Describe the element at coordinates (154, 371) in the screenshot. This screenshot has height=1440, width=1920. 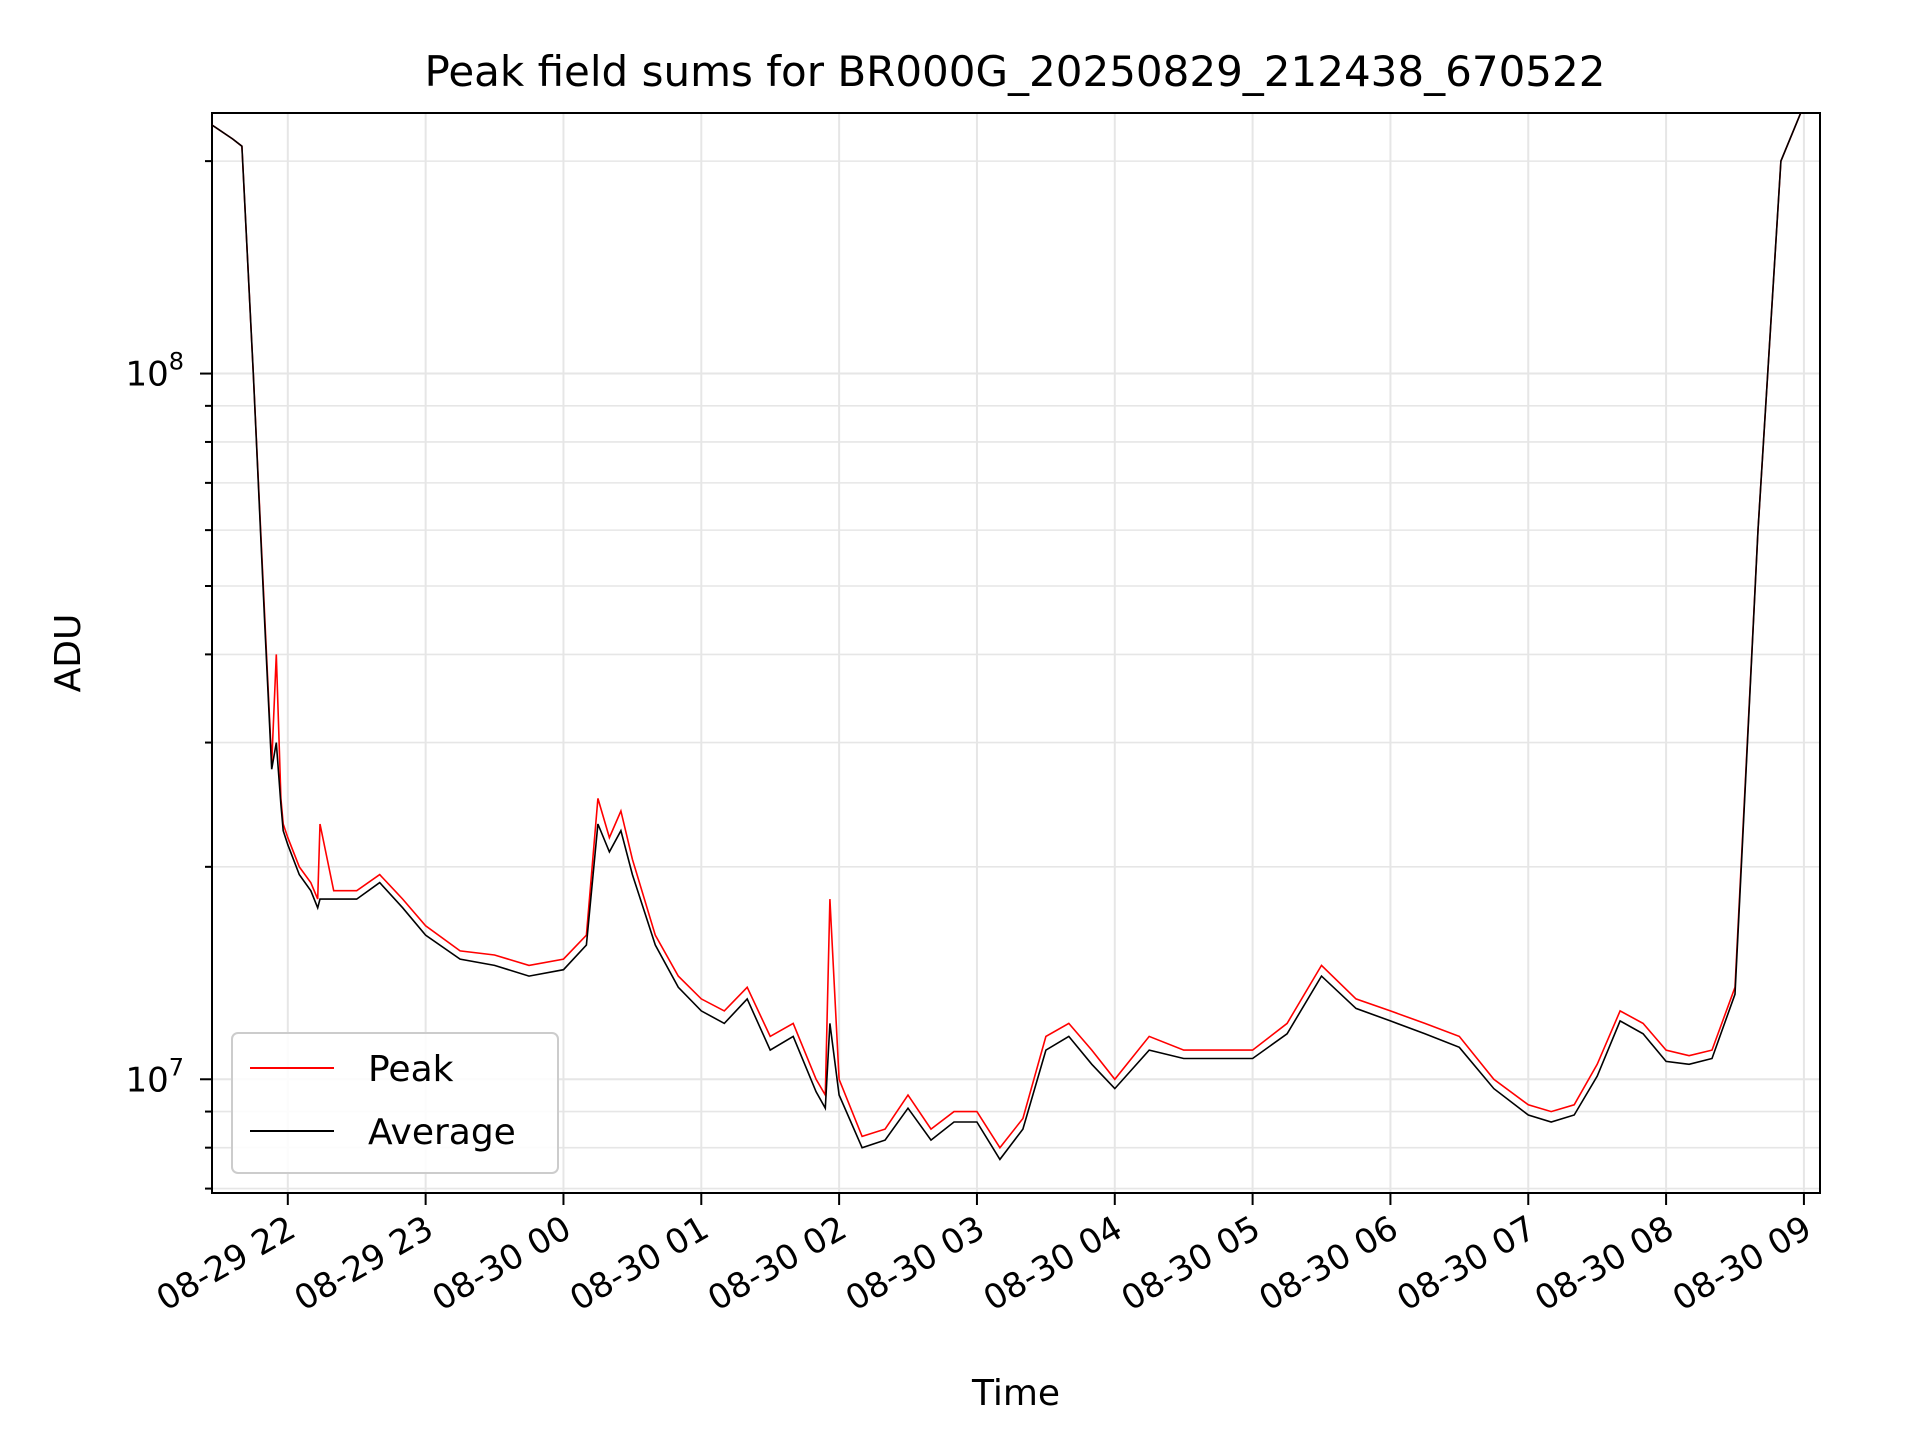
I see `y-tick-label: 10⁸` at that location.